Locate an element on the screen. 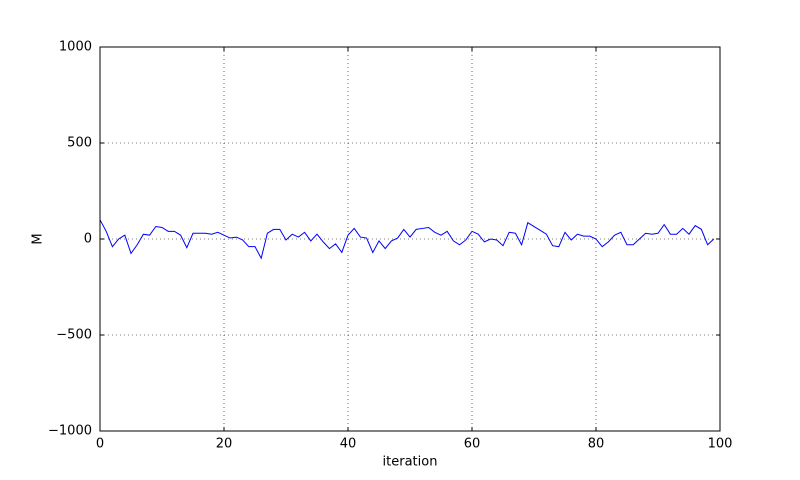 The width and height of the screenshot is (800, 480). data-line is located at coordinates (407, 239).